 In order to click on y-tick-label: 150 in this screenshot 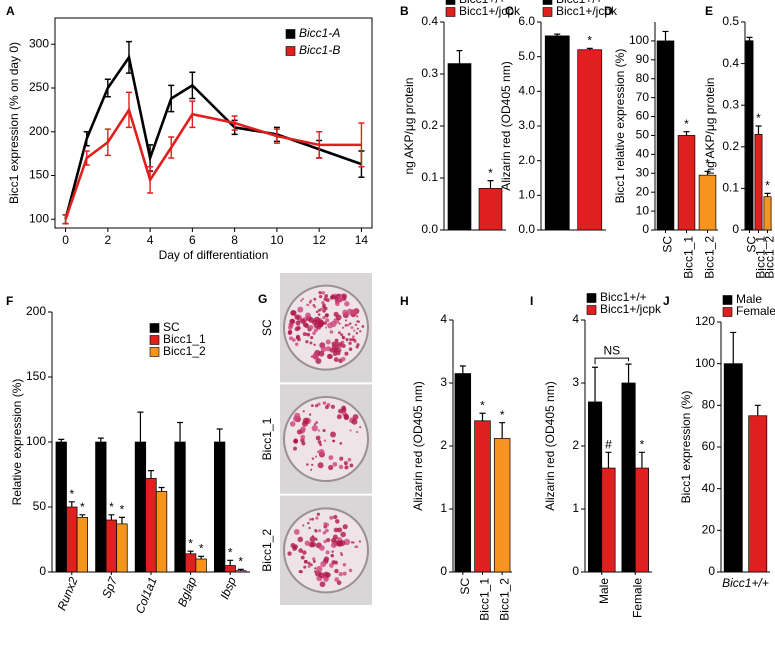, I will do `click(39, 175)`.